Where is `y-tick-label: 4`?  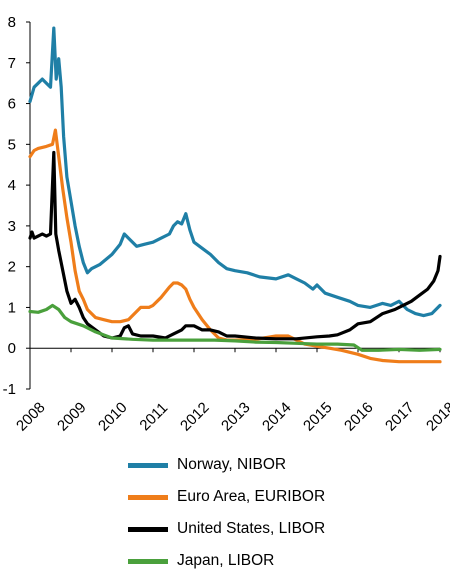 y-tick-label: 4 is located at coordinates (12, 185).